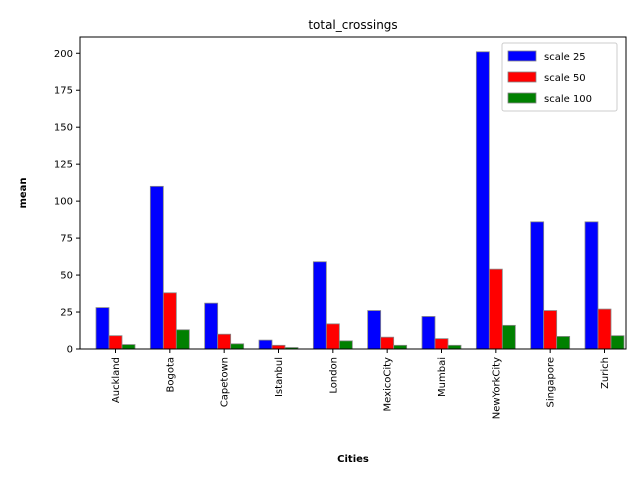  Describe the element at coordinates (278, 347) in the screenshot. I see `bar-scale-50-Istanbul` at that location.